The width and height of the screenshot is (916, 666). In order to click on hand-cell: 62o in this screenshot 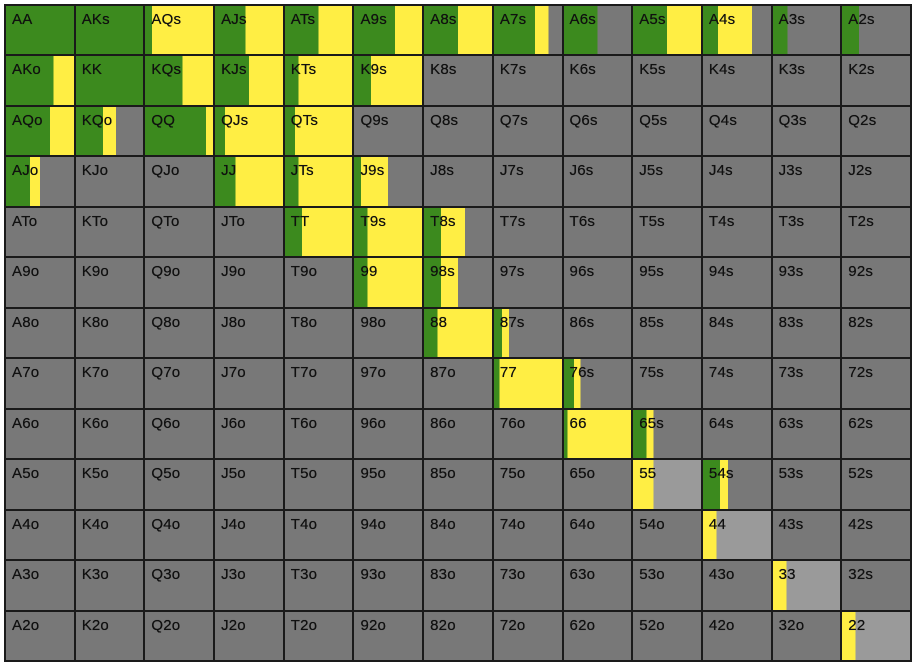, I will do `click(597, 635)`.